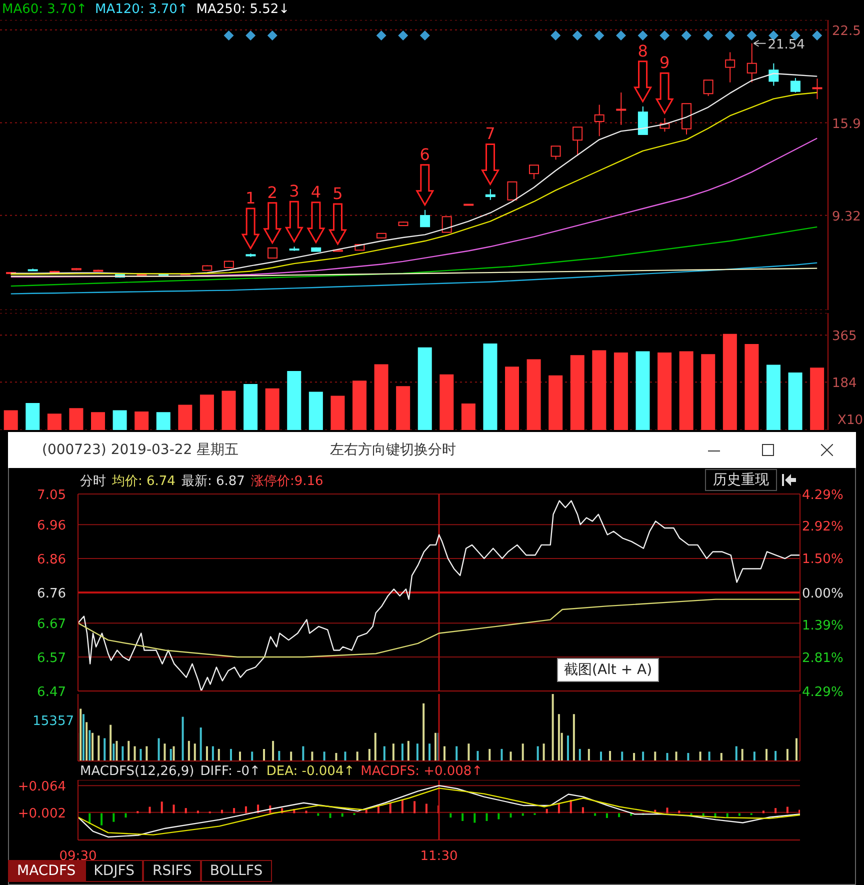 This screenshot has height=885, width=864. I want to click on annotation: 3, so click(294, 191).